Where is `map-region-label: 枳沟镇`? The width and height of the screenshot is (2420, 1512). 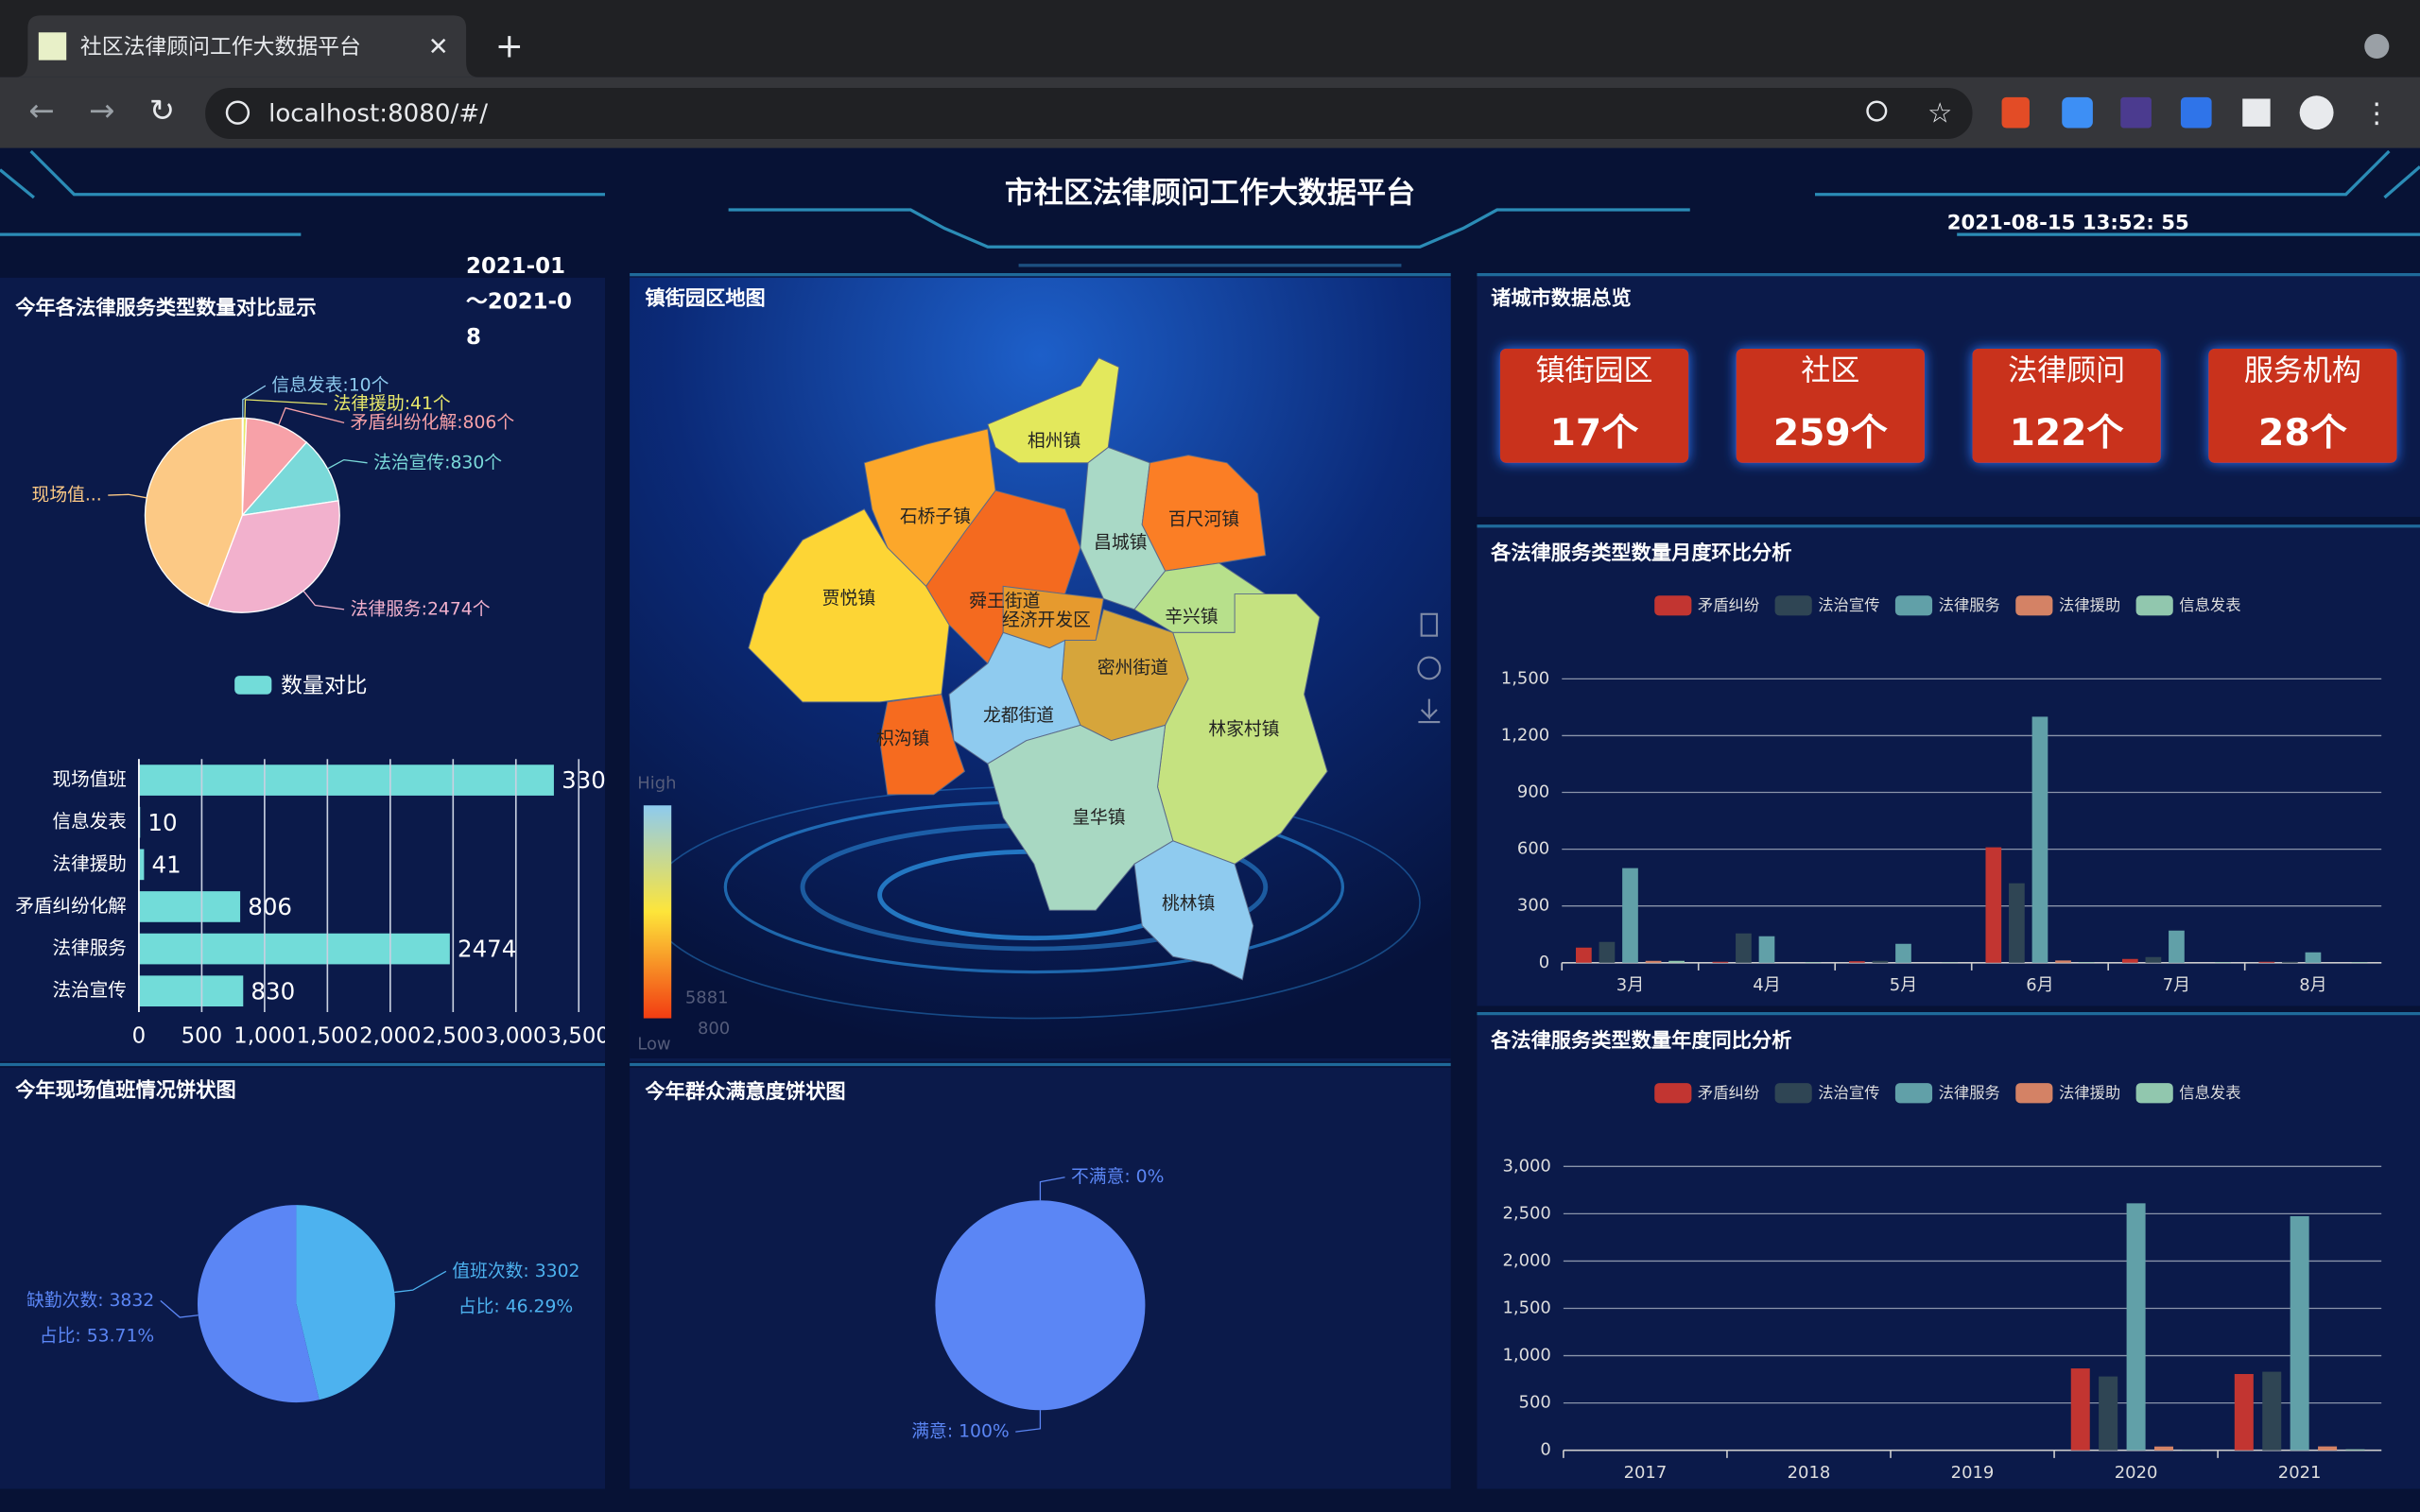 map-region-label: 枳沟镇 is located at coordinates (902, 739).